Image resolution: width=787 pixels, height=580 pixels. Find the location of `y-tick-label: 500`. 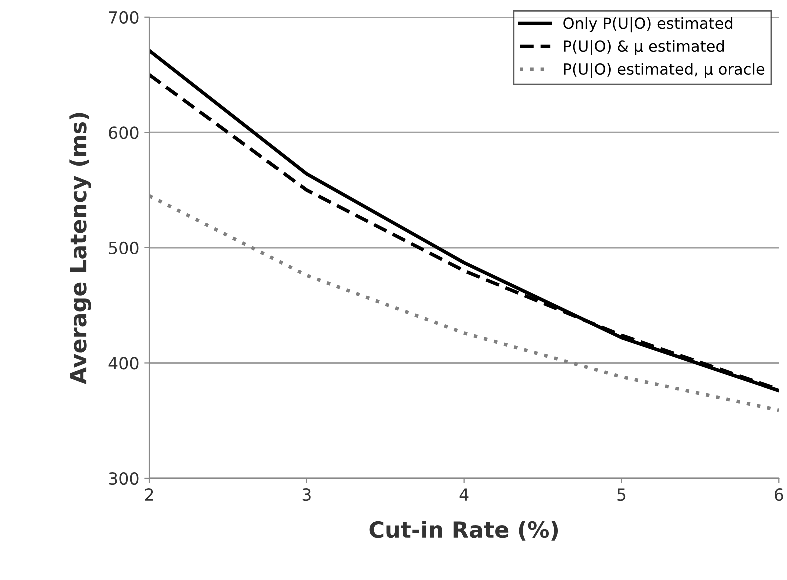

y-tick-label: 500 is located at coordinates (124, 248).